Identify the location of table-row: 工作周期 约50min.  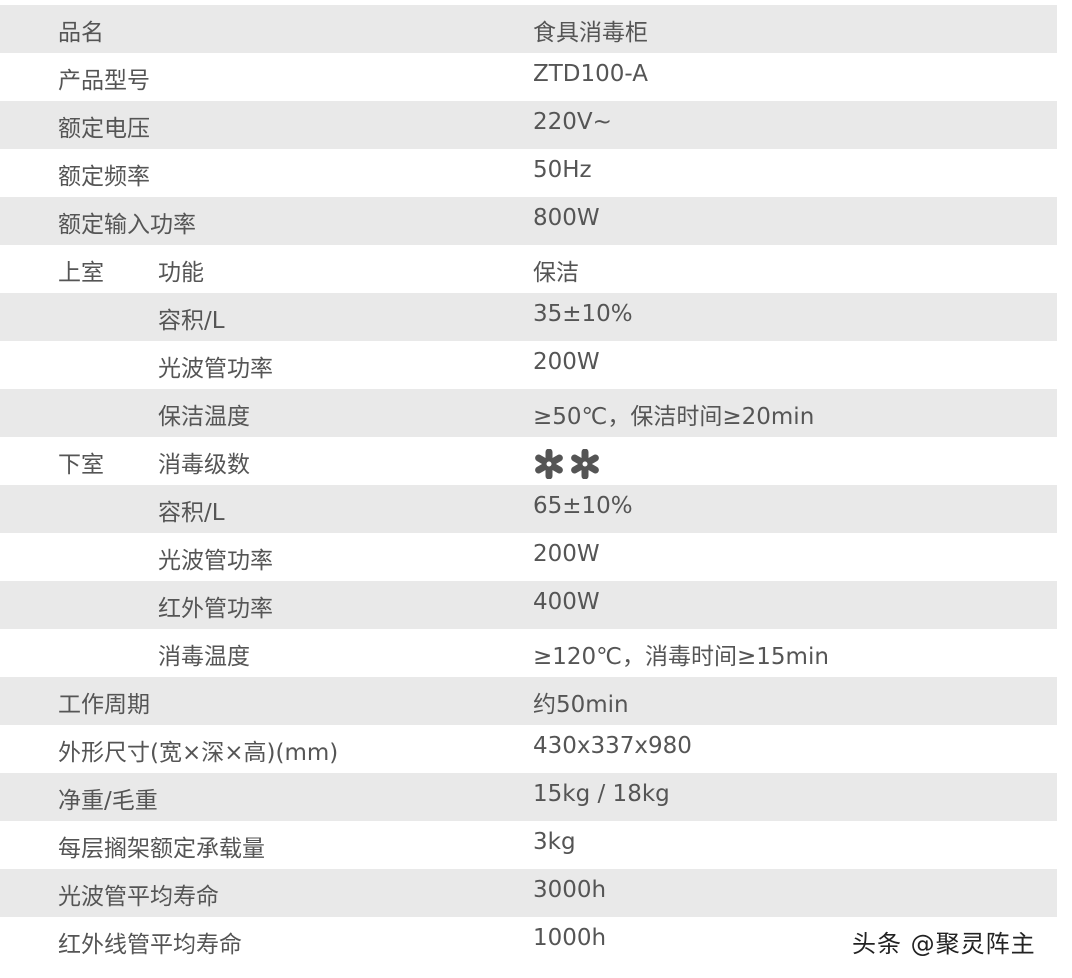
(528, 701).